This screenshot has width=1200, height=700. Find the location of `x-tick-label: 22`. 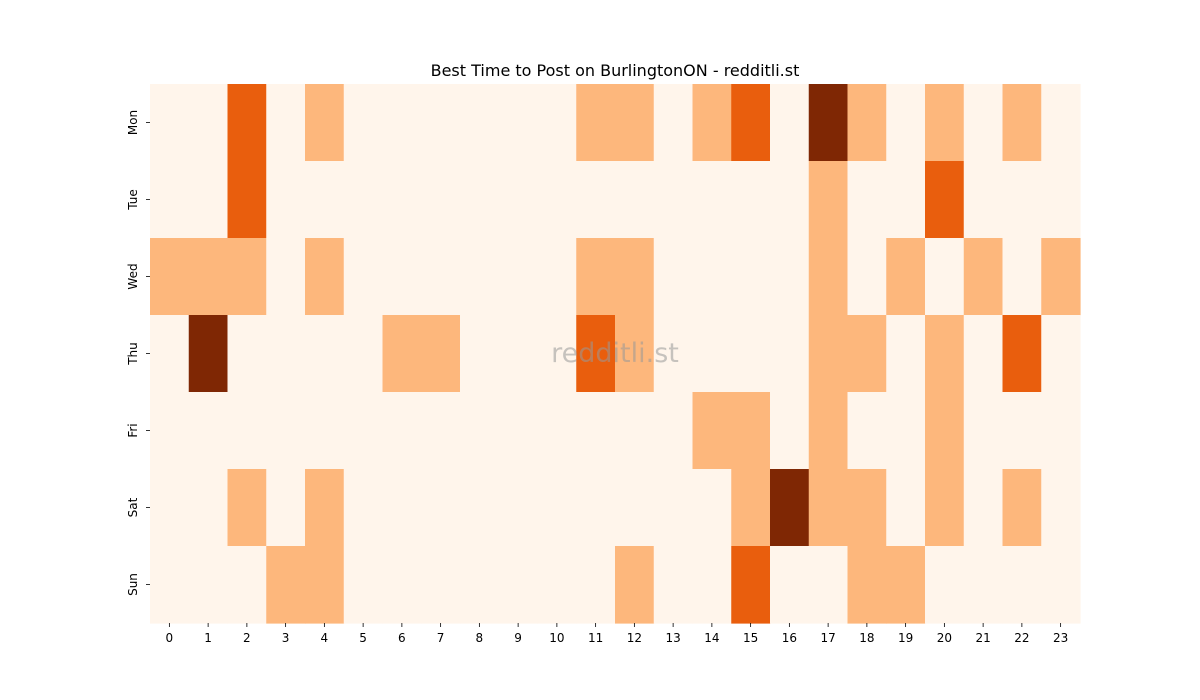

x-tick-label: 22 is located at coordinates (1021, 638).